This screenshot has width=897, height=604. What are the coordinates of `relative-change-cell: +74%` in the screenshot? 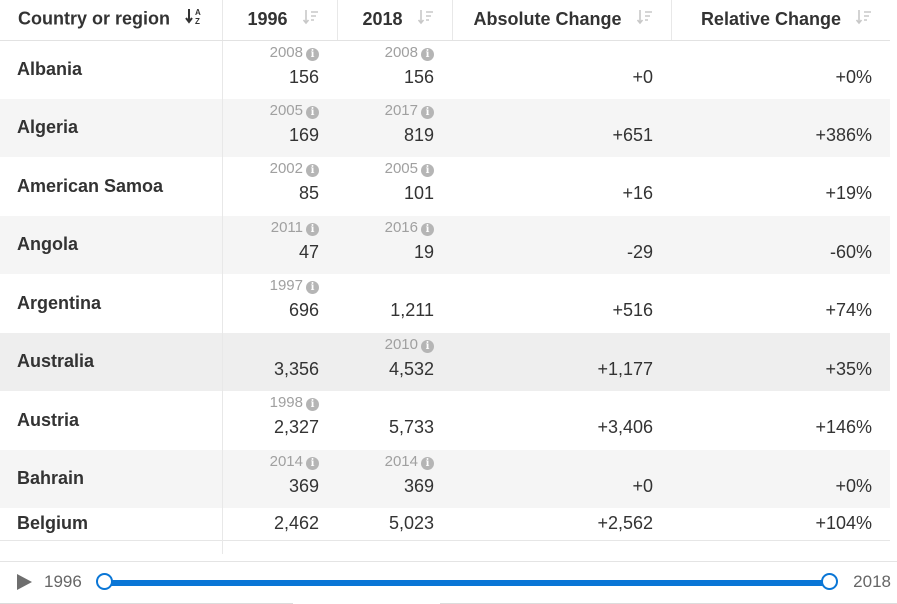 It's located at (780, 303).